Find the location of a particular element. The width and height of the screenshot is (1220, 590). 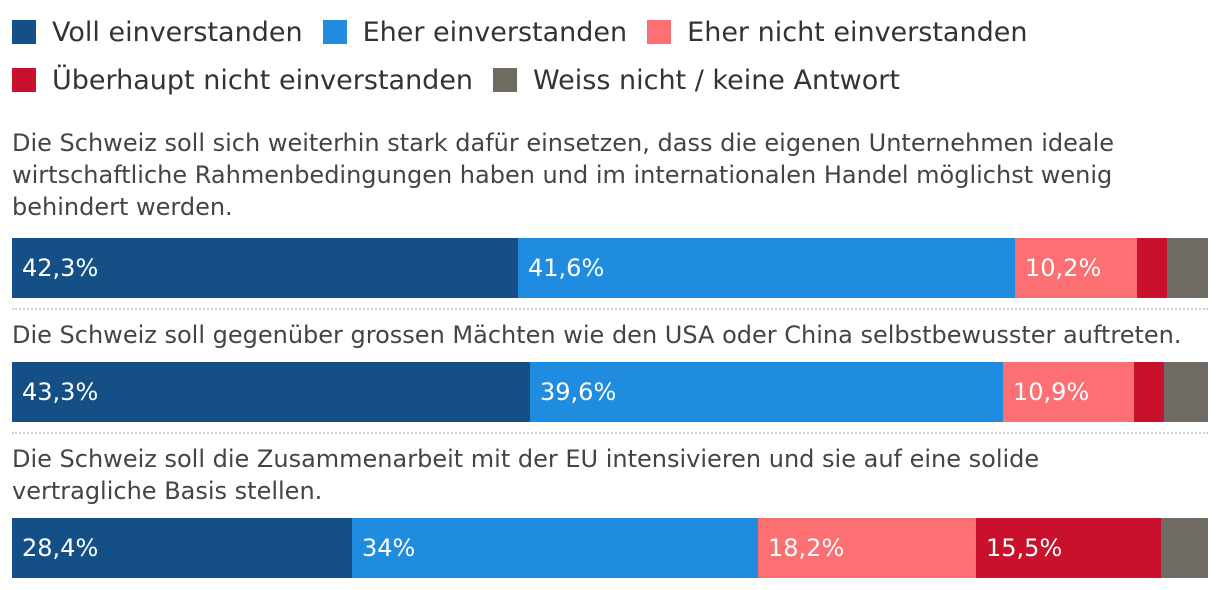

legend-label-ueberhaupt-nicht: Überhaupt nicht einverstanden is located at coordinates (263, 80).